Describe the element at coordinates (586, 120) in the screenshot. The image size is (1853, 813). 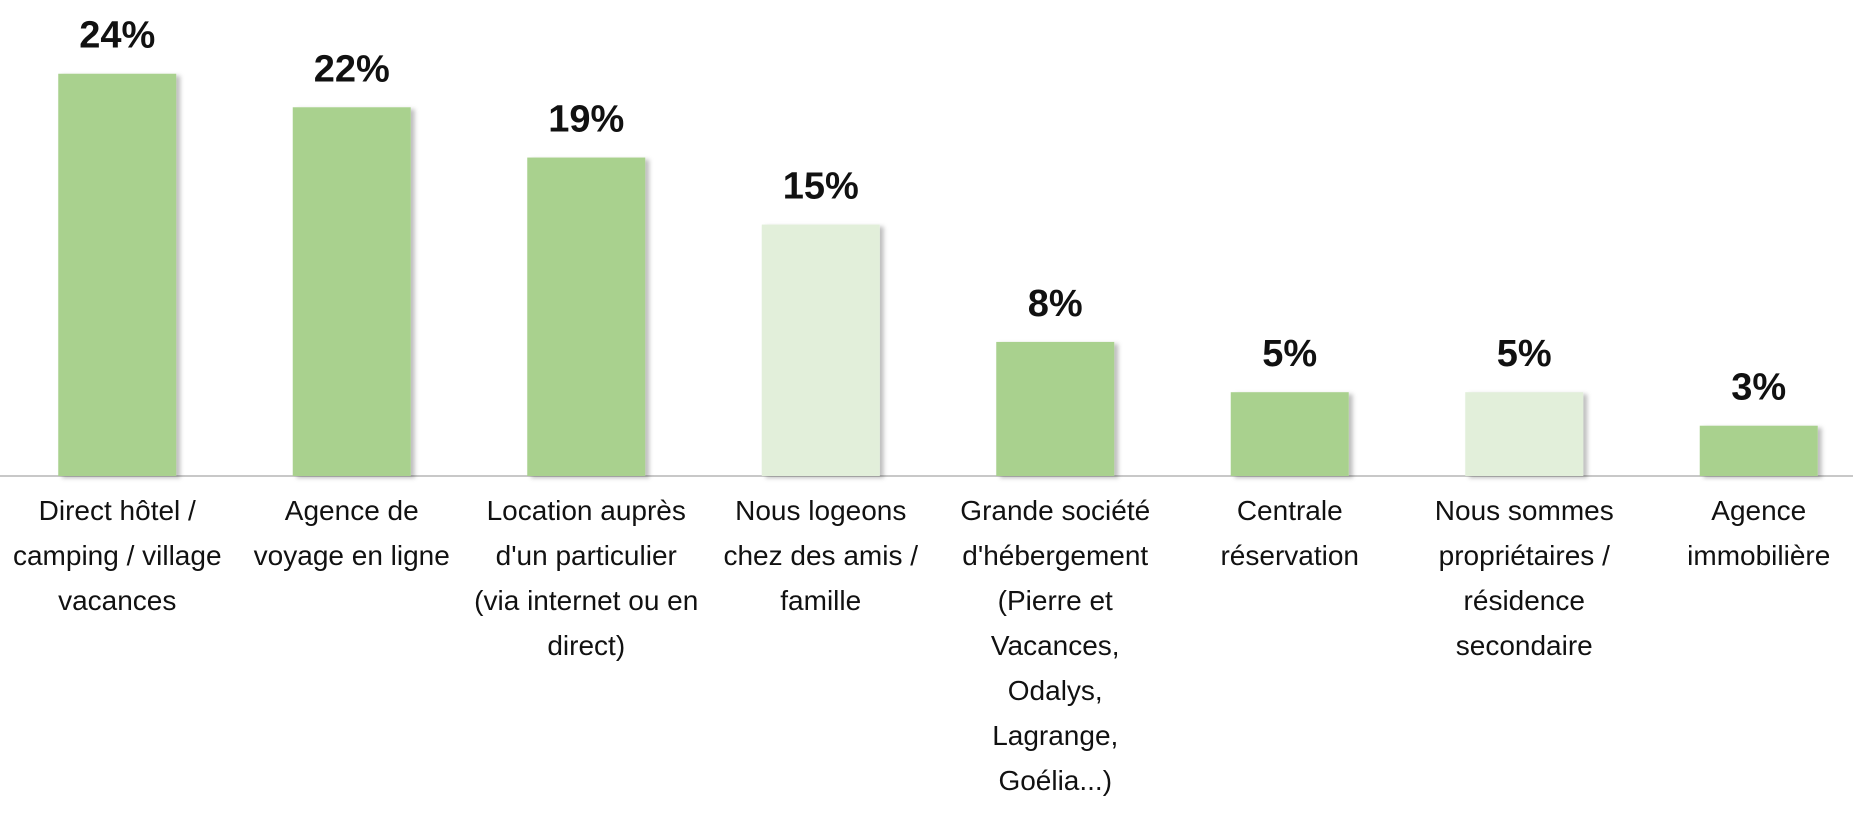
I see `value-label: 19%` at that location.